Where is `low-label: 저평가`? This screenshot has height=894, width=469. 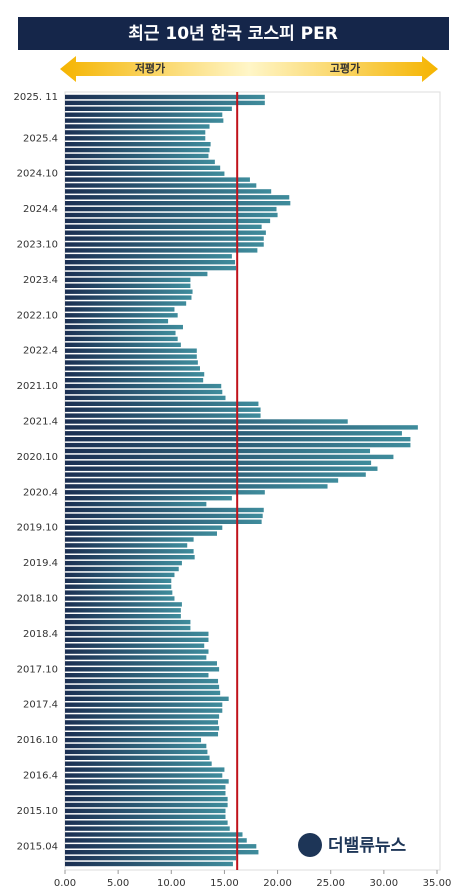 low-label: 저평가 is located at coordinates (150, 68).